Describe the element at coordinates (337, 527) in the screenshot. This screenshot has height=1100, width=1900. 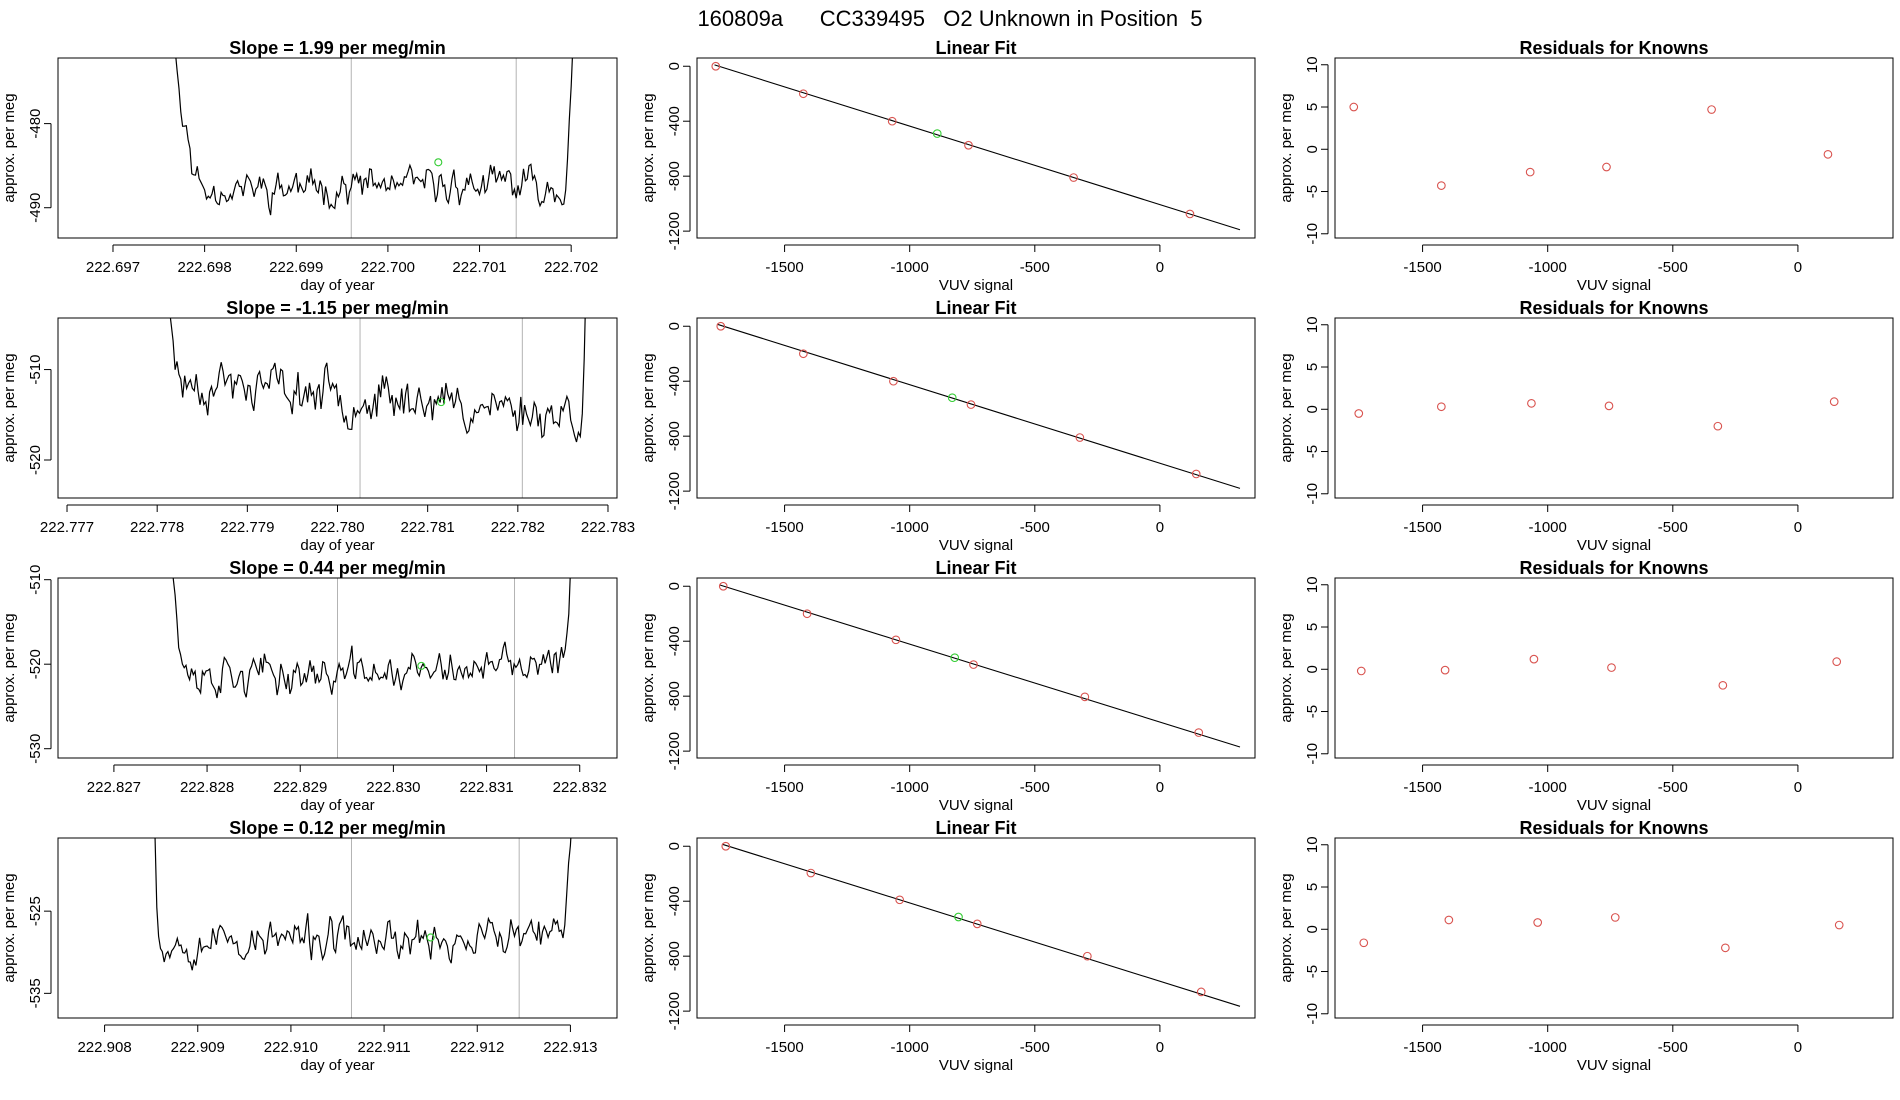
I see `x-tick-label: 222.780` at that location.